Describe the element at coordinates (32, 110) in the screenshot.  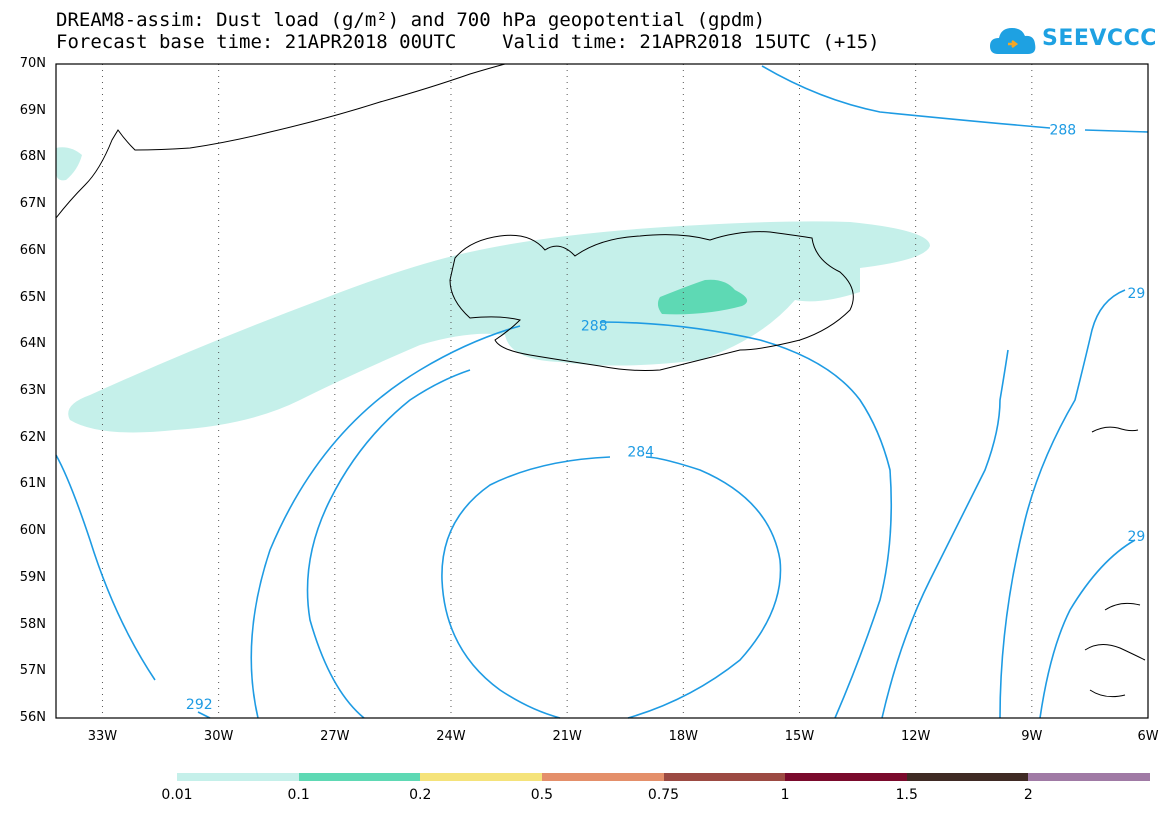
I see `lat-tick-label: 69N` at that location.